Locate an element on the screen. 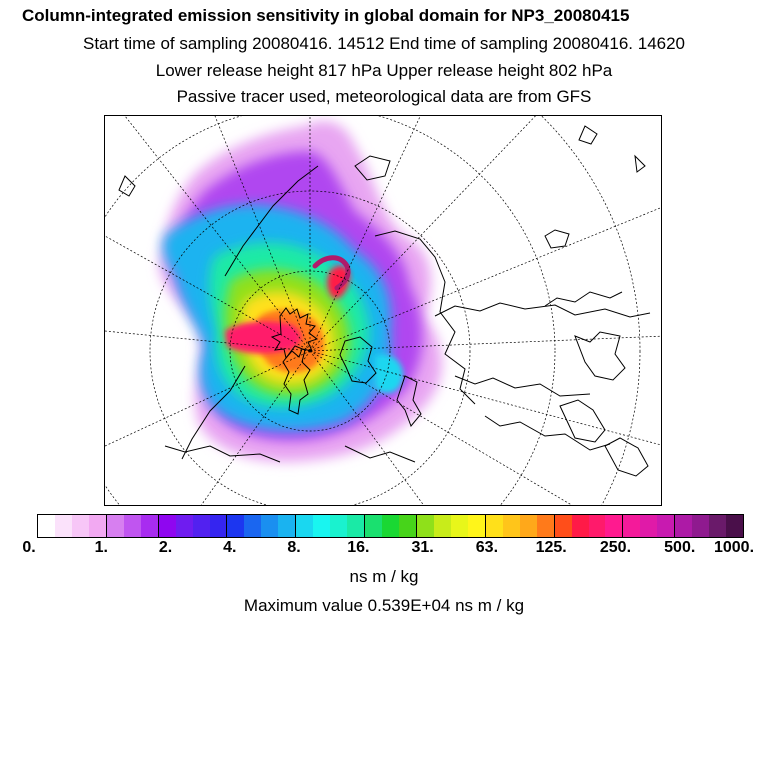  colorbar-tick-label: 1. is located at coordinates (101, 547).